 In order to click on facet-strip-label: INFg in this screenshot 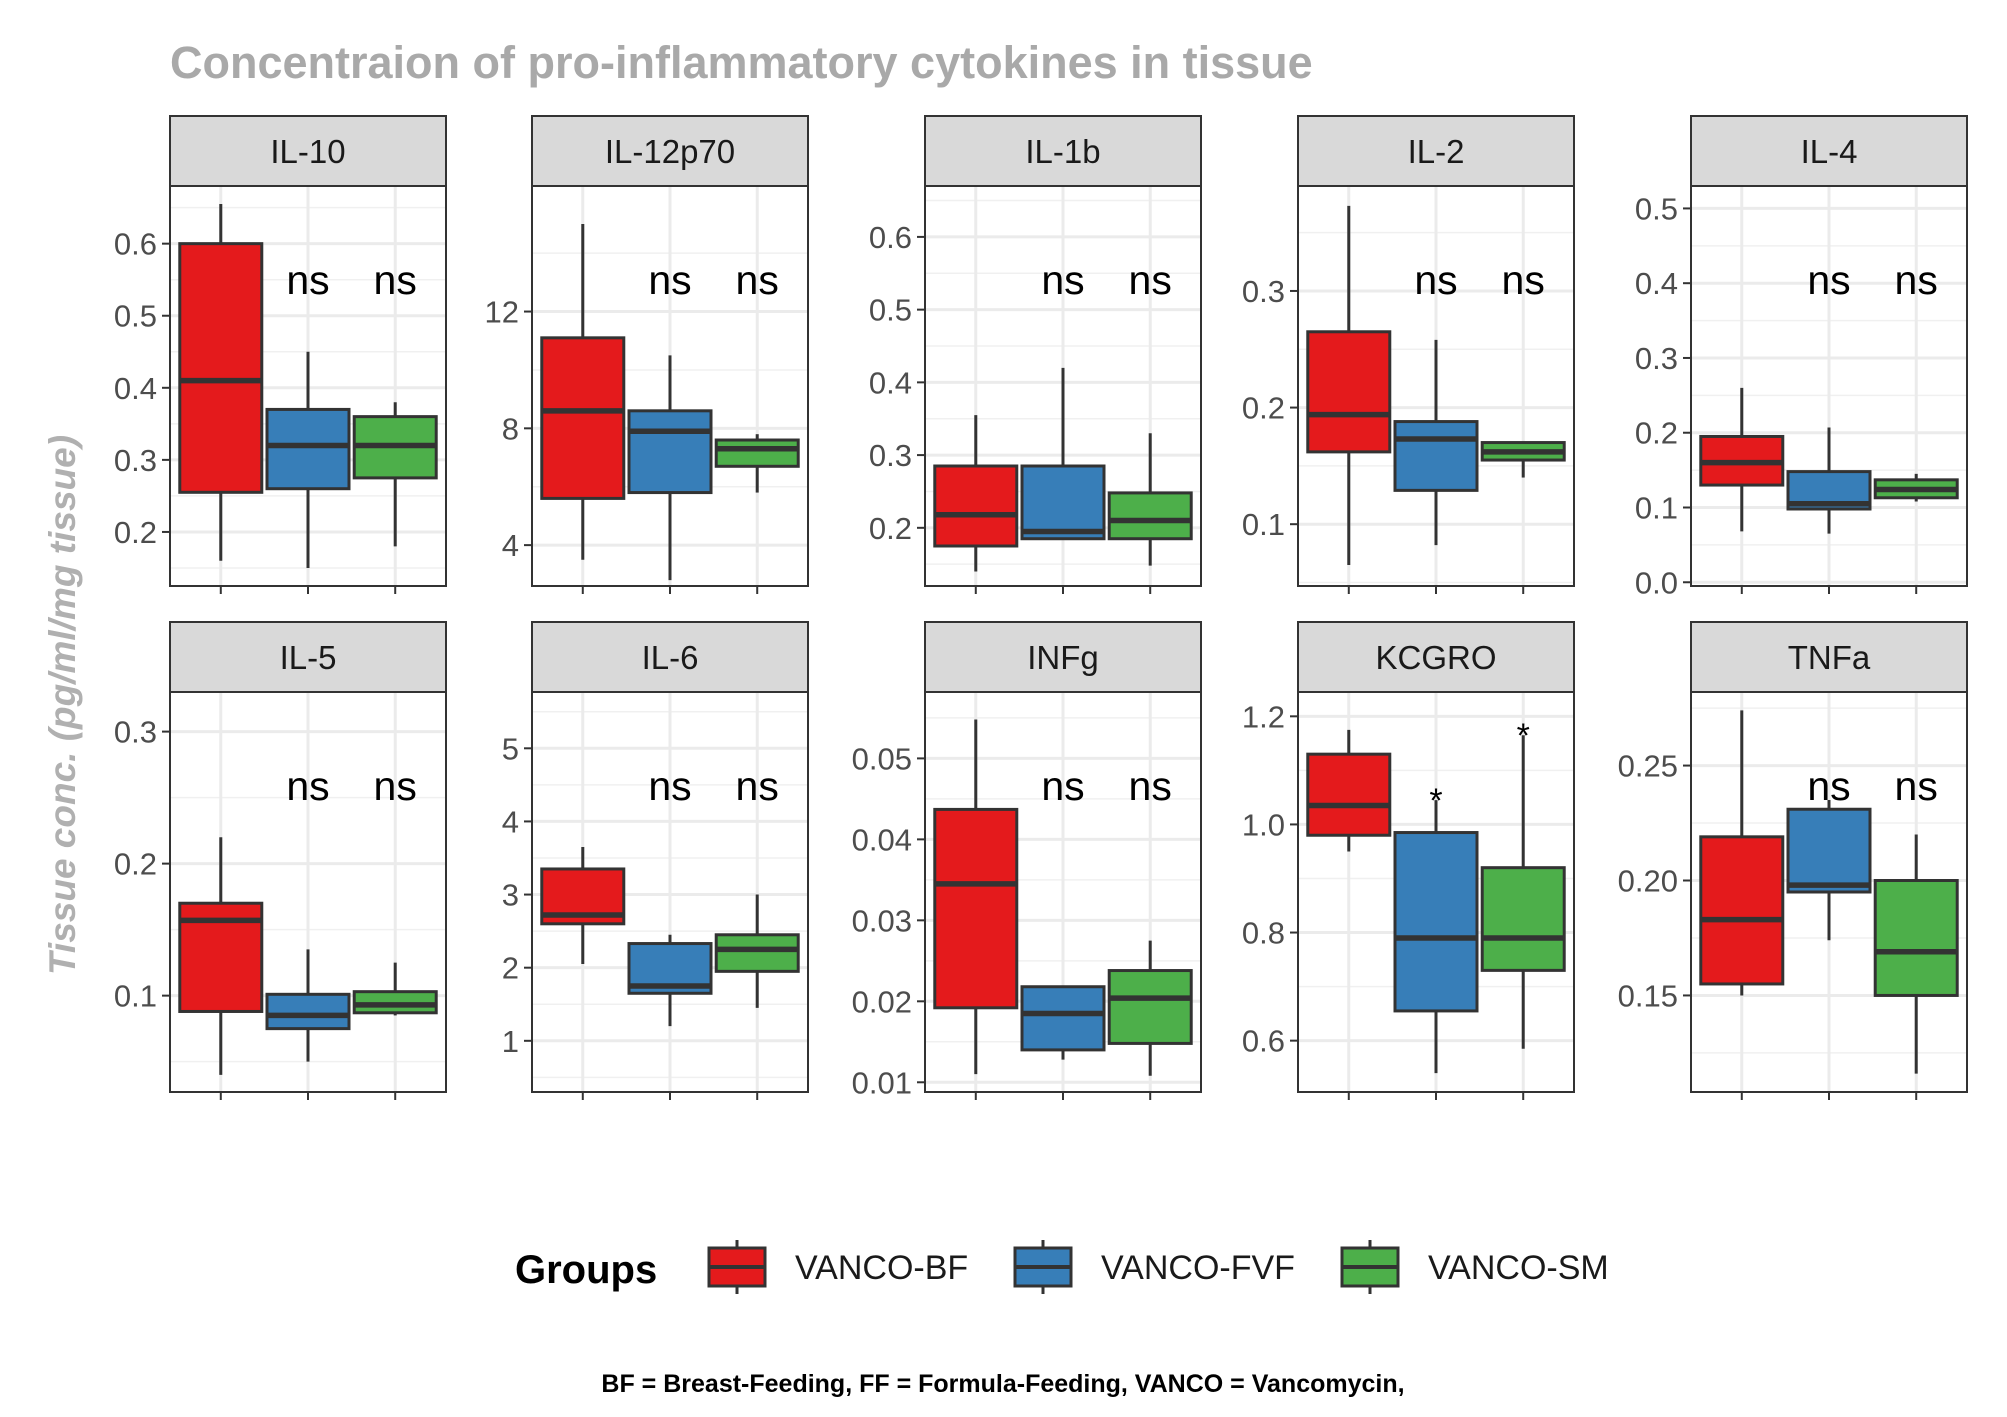, I will do `click(1063, 657)`.